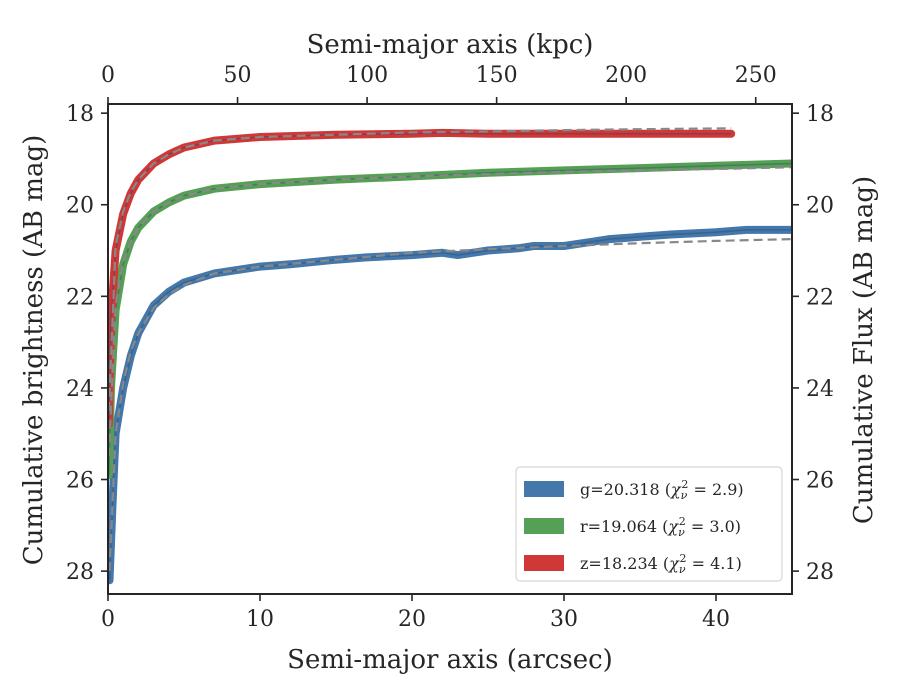 The image size is (900, 700). Describe the element at coordinates (820, 389) in the screenshot. I see `y-right-tick-label-24: 24` at that location.